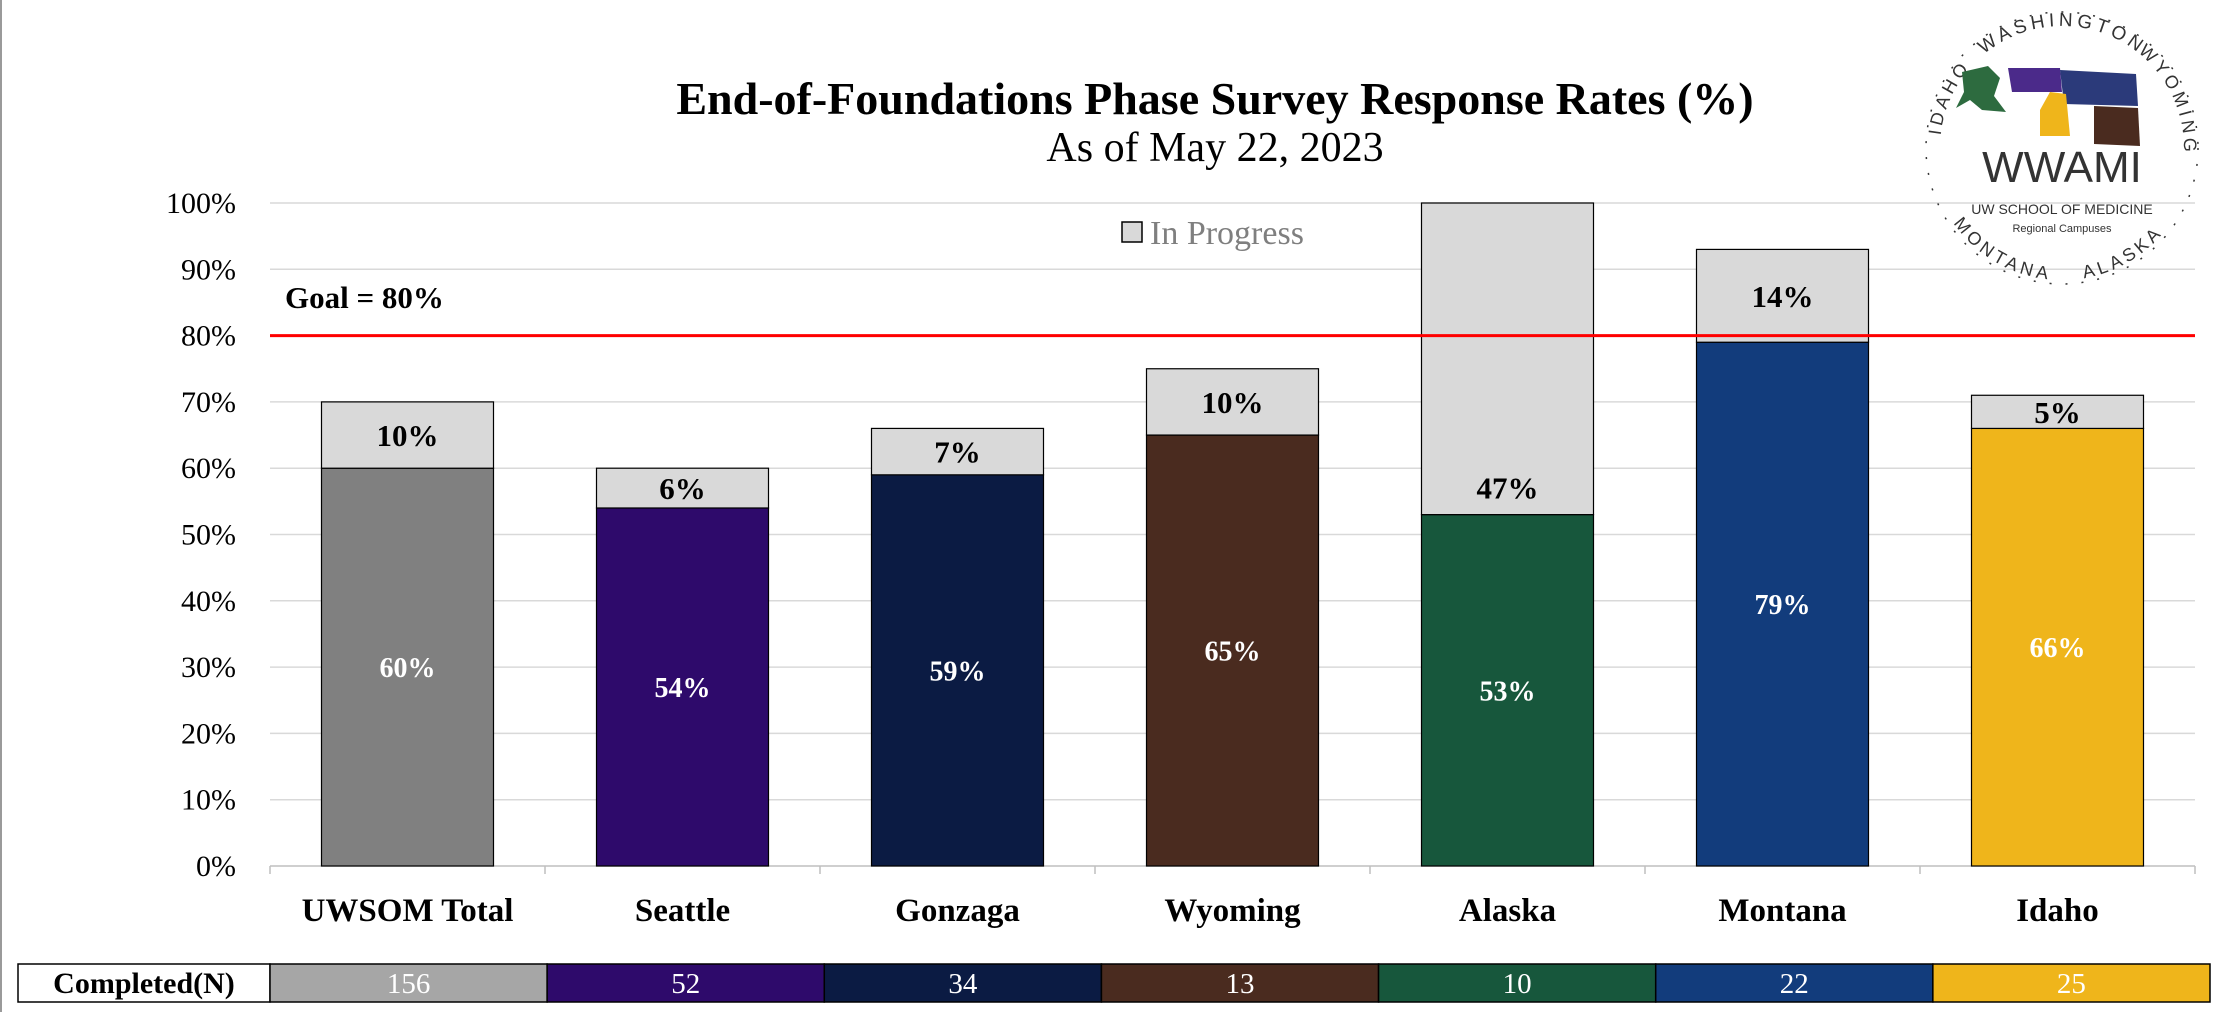 This screenshot has width=2238, height=1012. I want to click on in-progress-value-label: 7%, so click(957, 452).